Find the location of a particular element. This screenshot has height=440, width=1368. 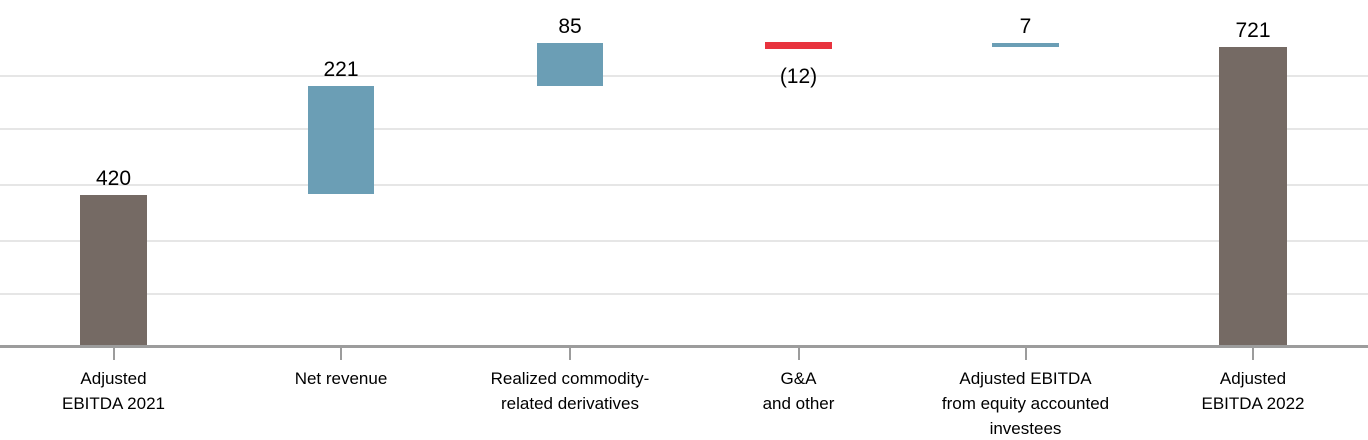

bar-adjusted-ebitda-2021 is located at coordinates (113, 271).